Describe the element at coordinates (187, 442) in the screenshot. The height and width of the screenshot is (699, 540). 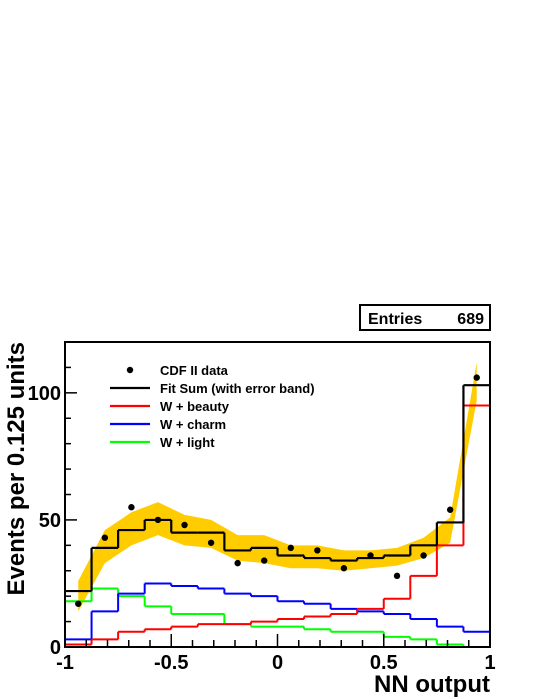
I see `legend-label-3: W + light` at that location.